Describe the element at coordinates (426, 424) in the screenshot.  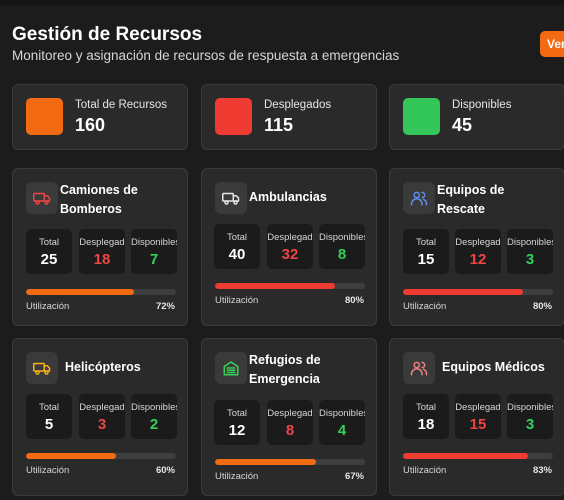
I see `stat-total-value: 18` at that location.